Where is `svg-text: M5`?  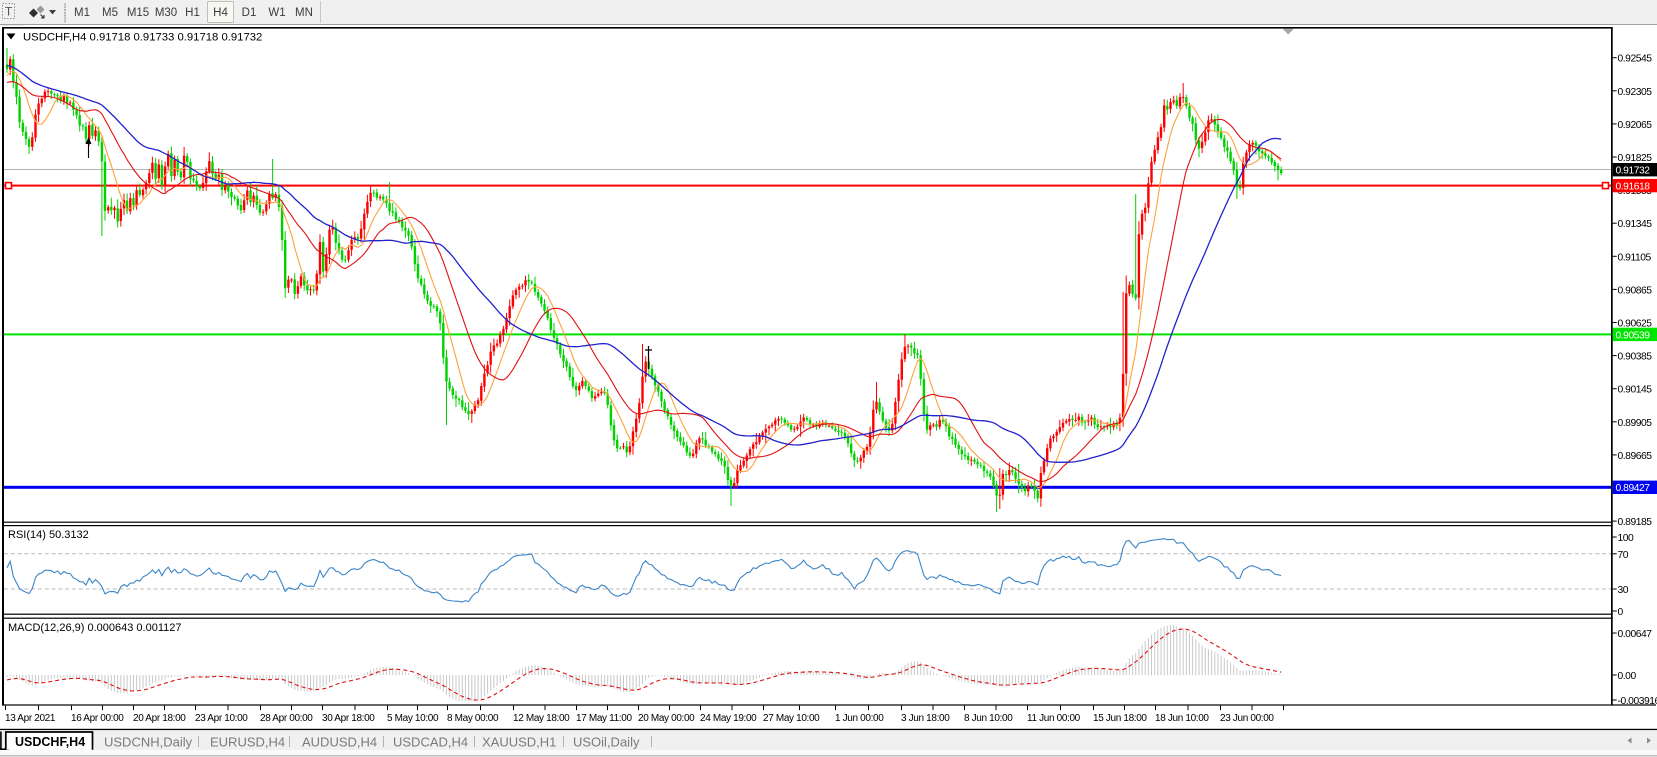 svg-text: M5 is located at coordinates (110, 13).